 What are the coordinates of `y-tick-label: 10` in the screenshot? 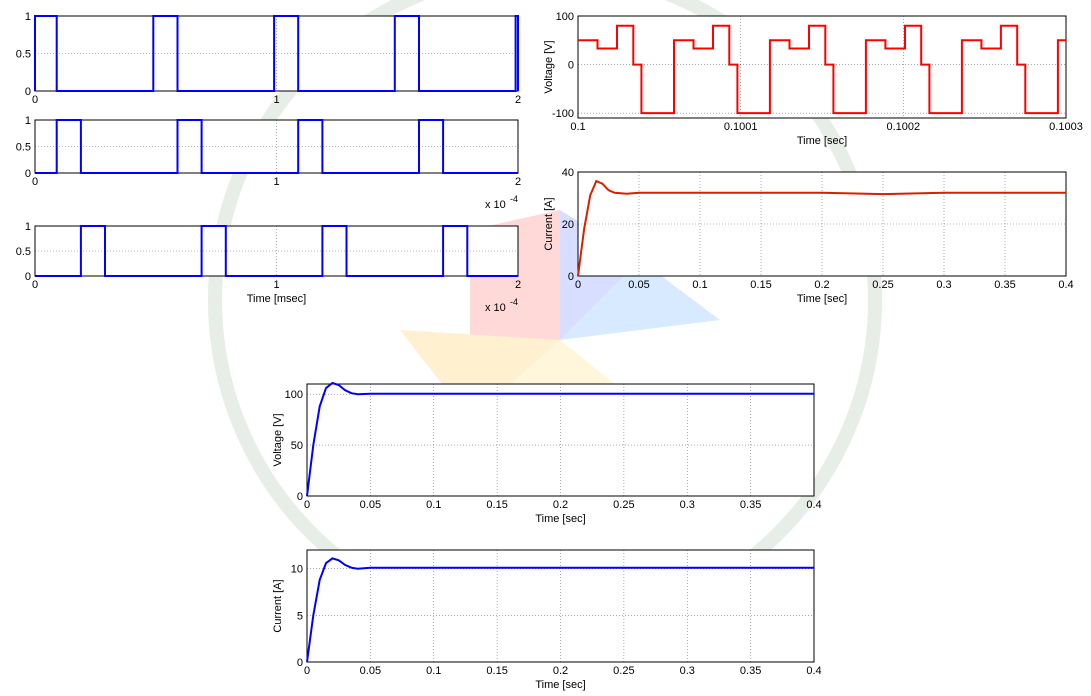 It's located at (297, 570).